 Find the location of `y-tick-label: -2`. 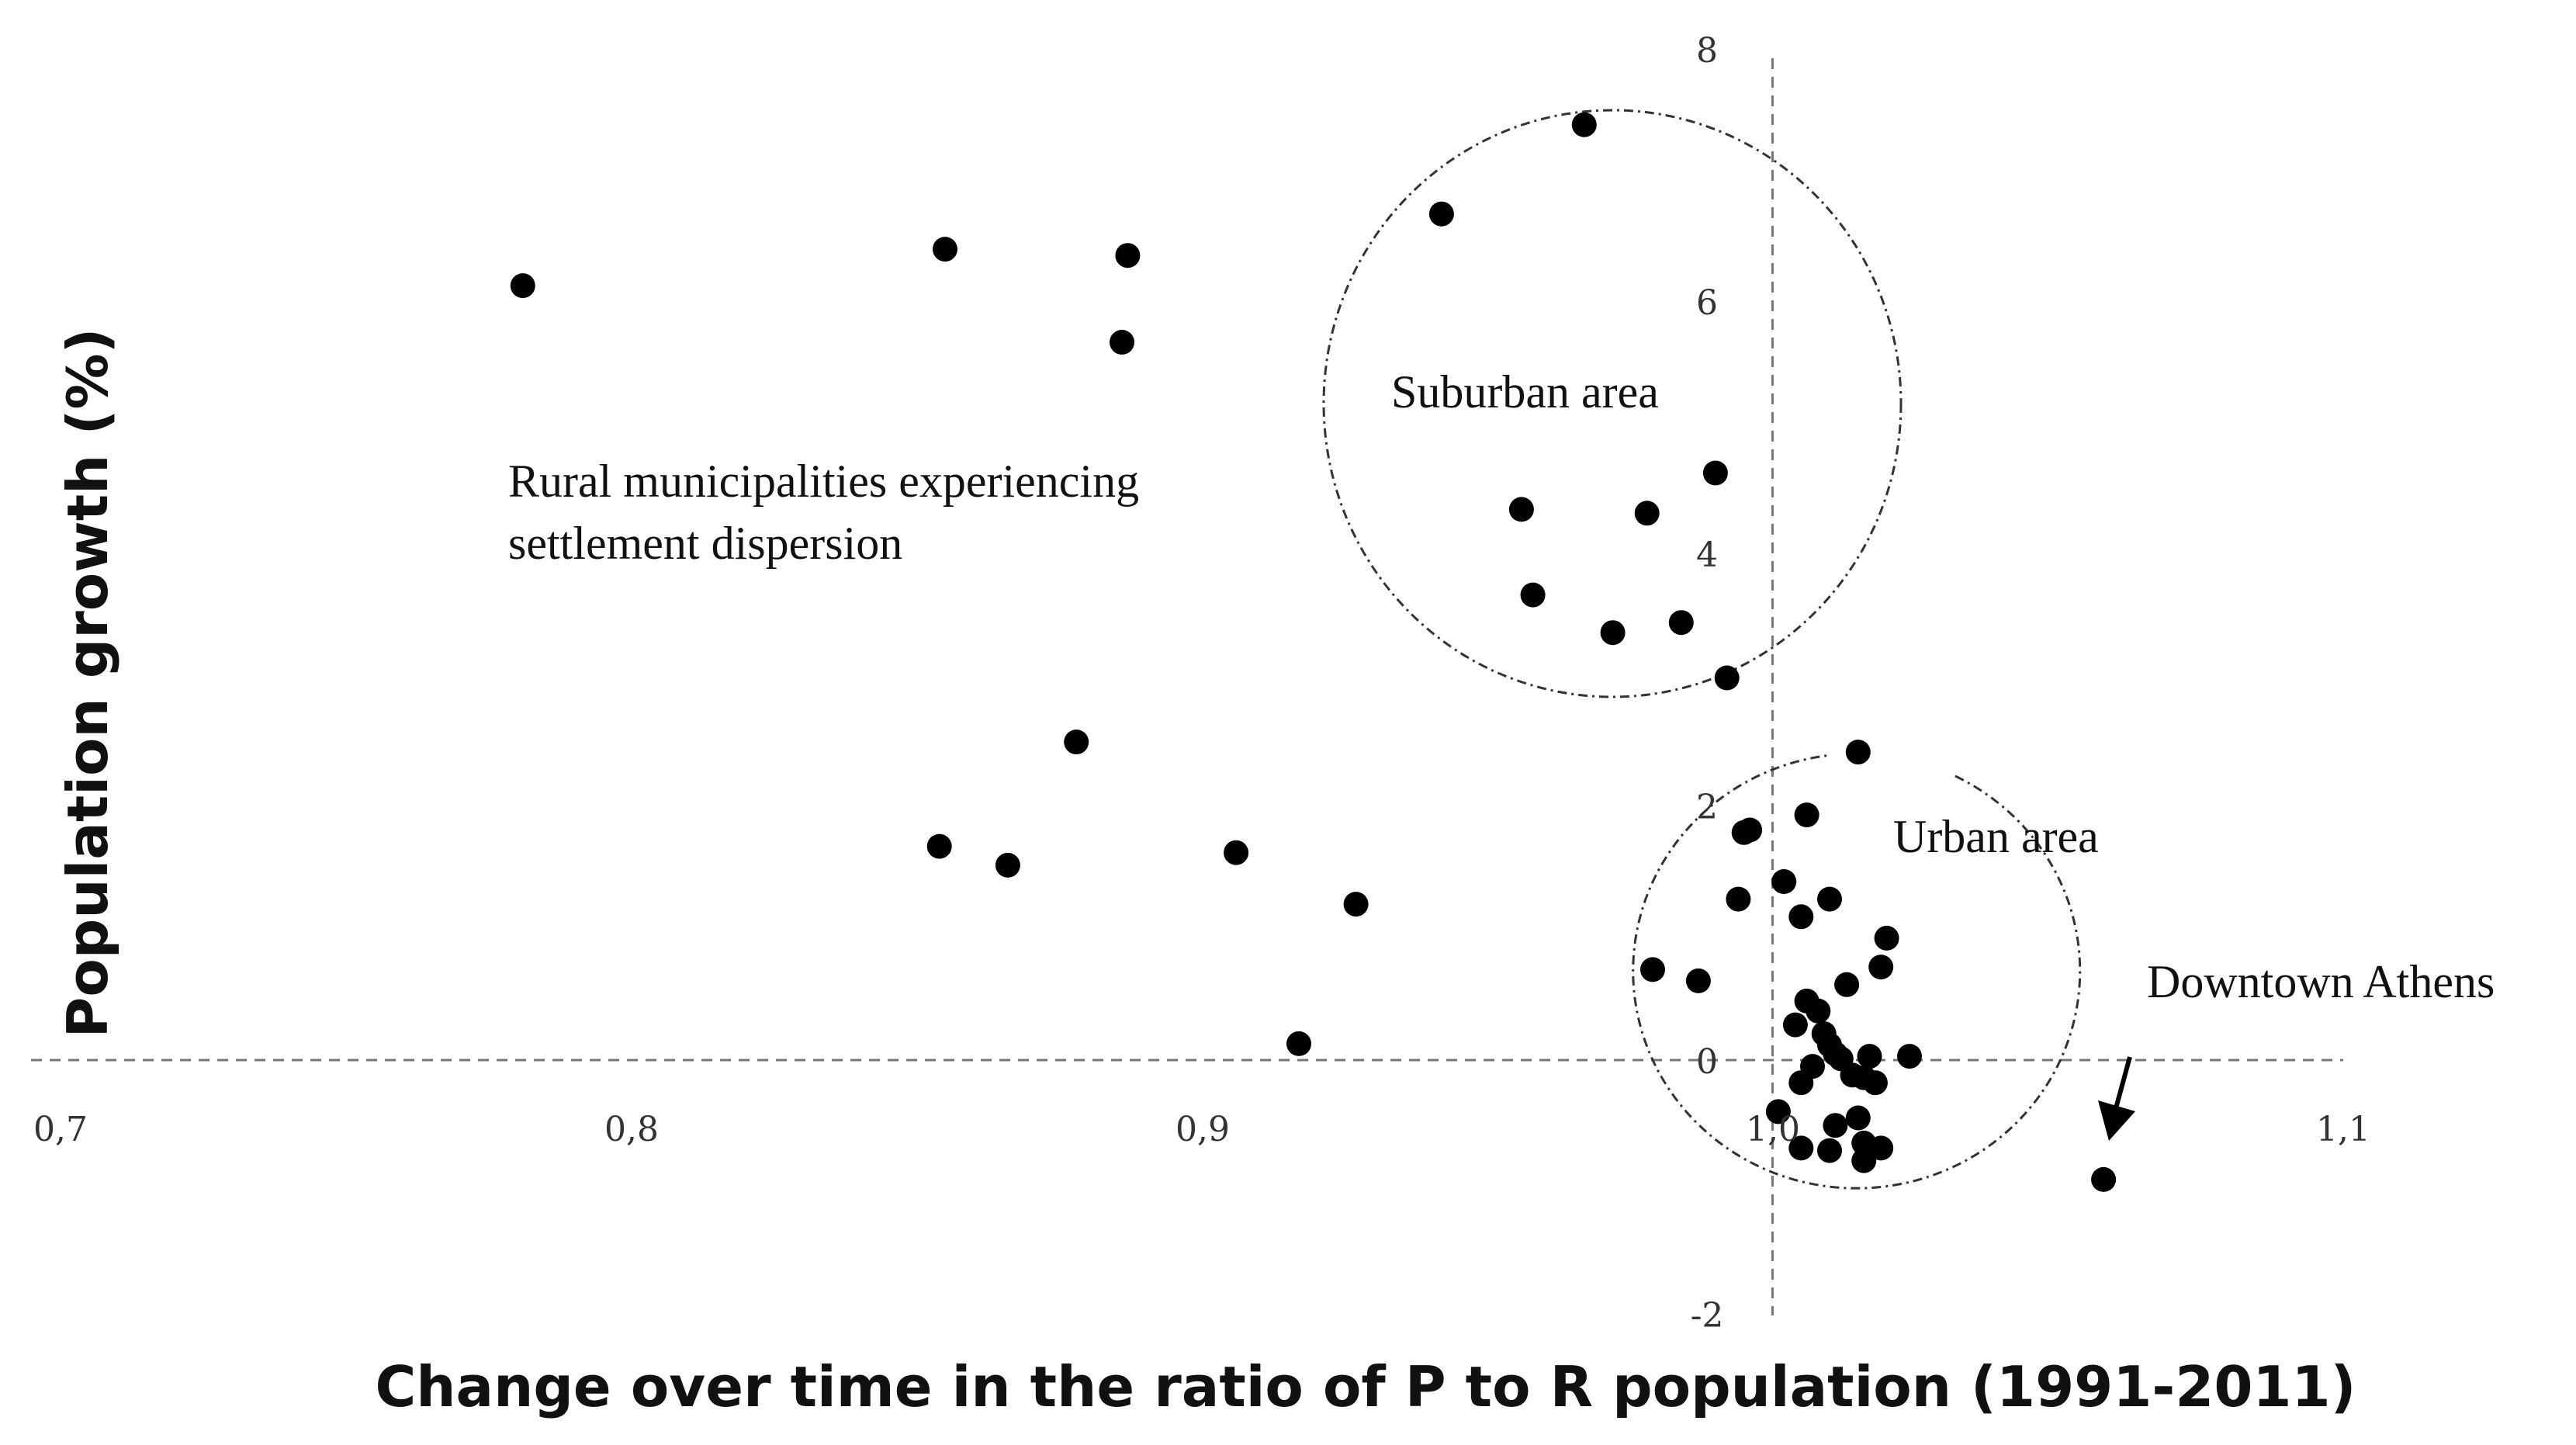

y-tick-label: -2 is located at coordinates (1707, 1316).